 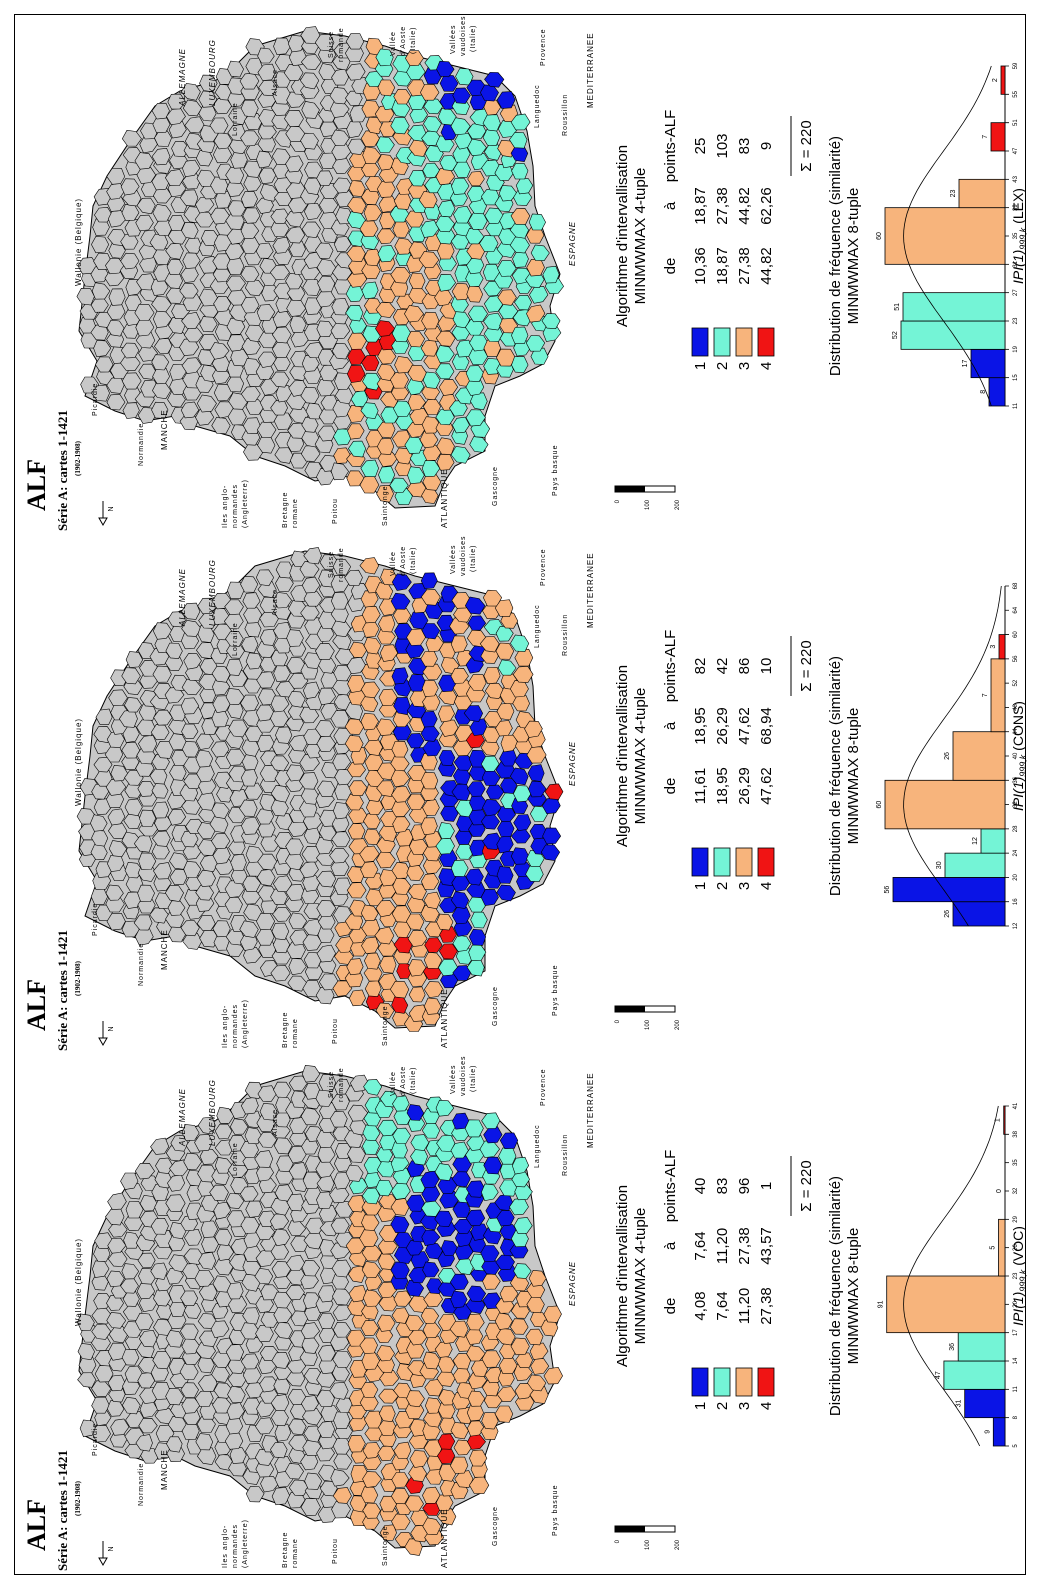 I want to click on region-label: (Italie), so click(x=413, y=560).